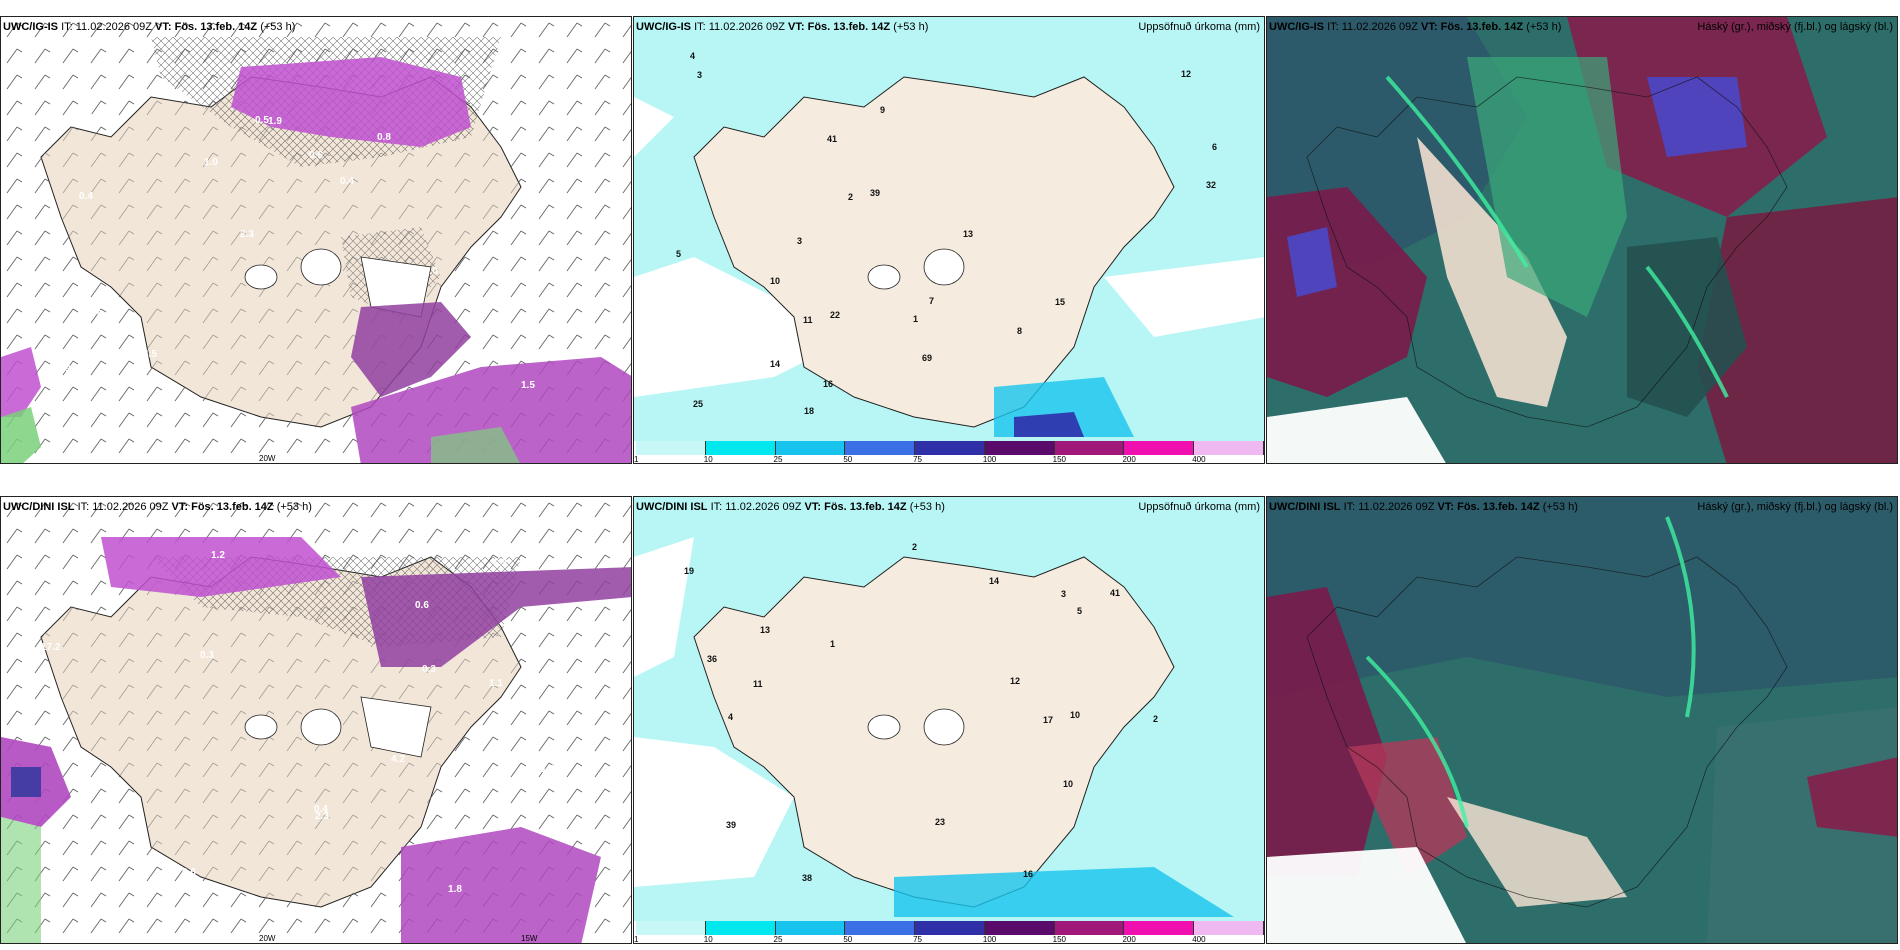 The image size is (1900, 950). What do you see at coordinates (384, 137) in the screenshot?
I see `value-label: 0.8` at bounding box center [384, 137].